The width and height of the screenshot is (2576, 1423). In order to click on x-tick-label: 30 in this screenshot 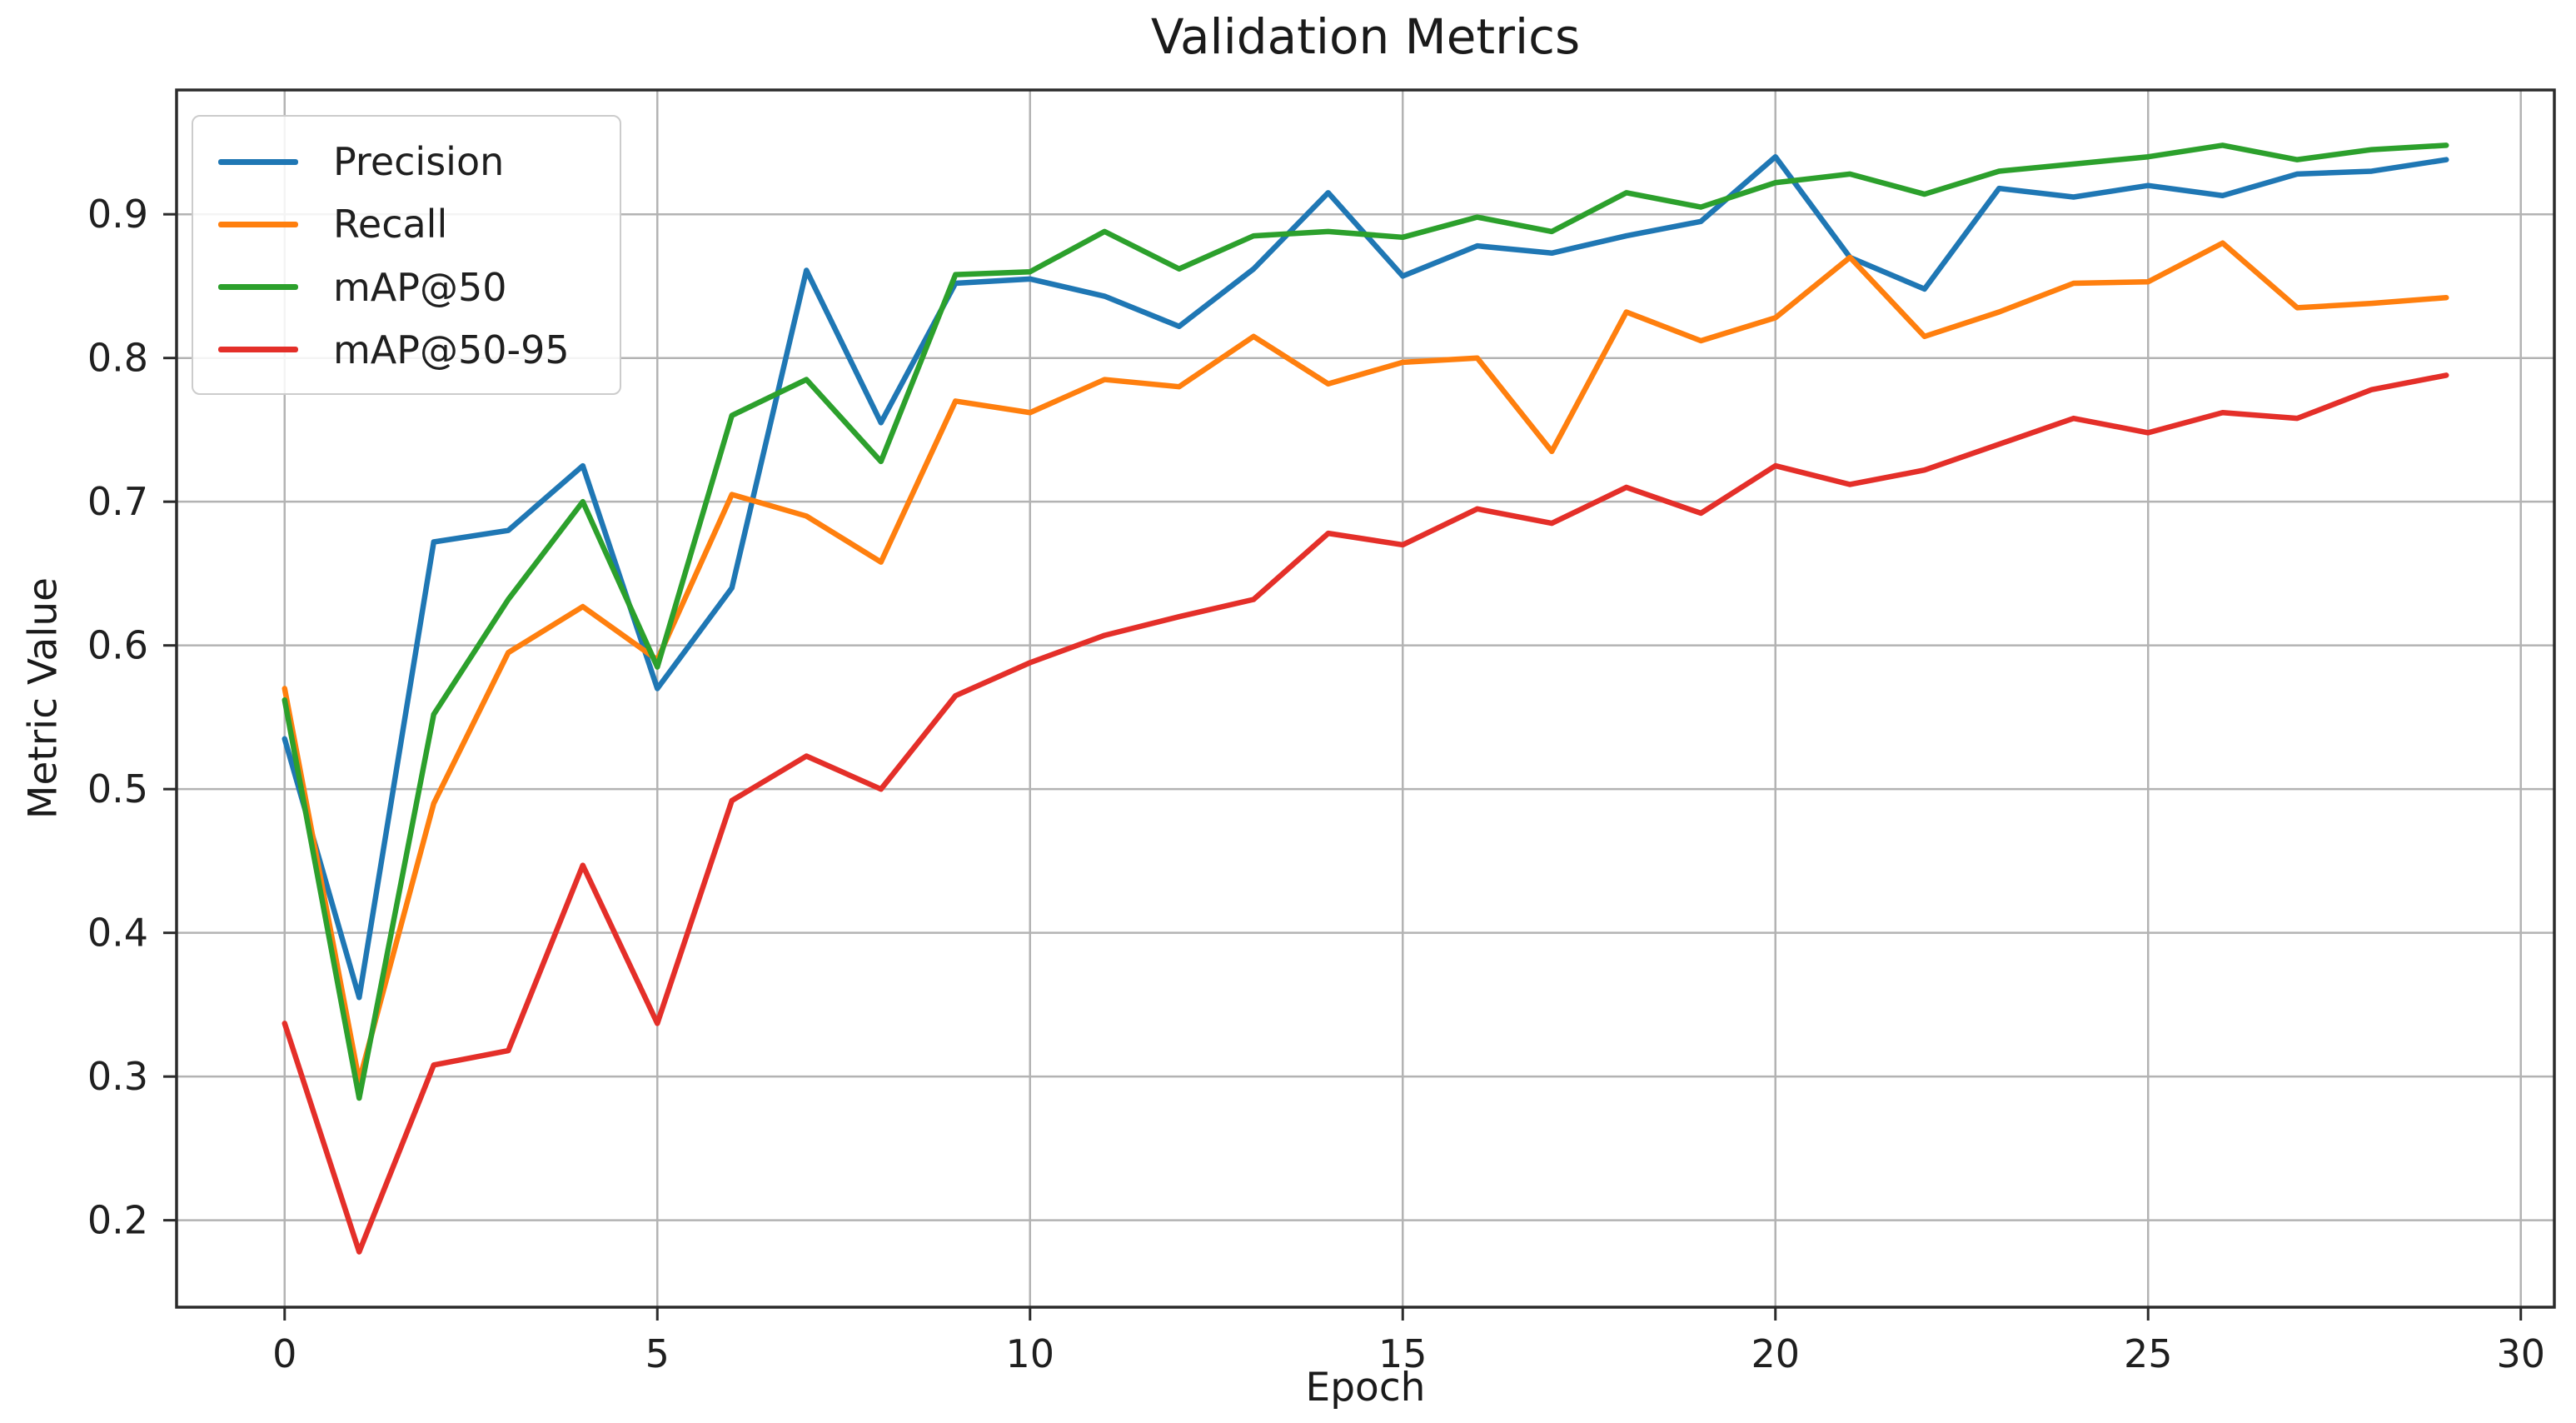, I will do `click(2521, 1353)`.